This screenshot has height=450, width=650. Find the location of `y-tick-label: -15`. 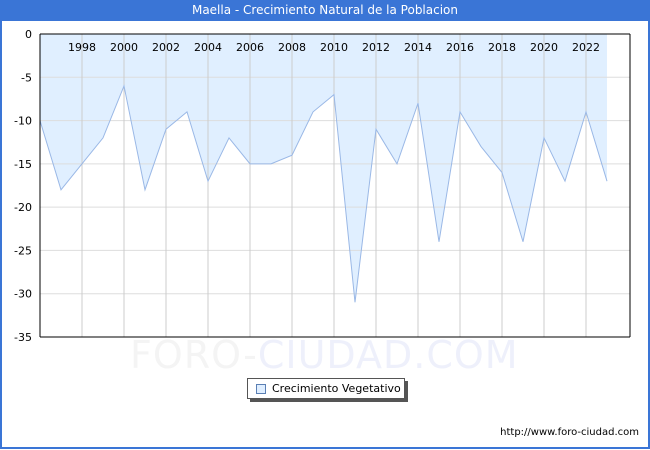

y-tick-label: -15 is located at coordinates (23, 164).